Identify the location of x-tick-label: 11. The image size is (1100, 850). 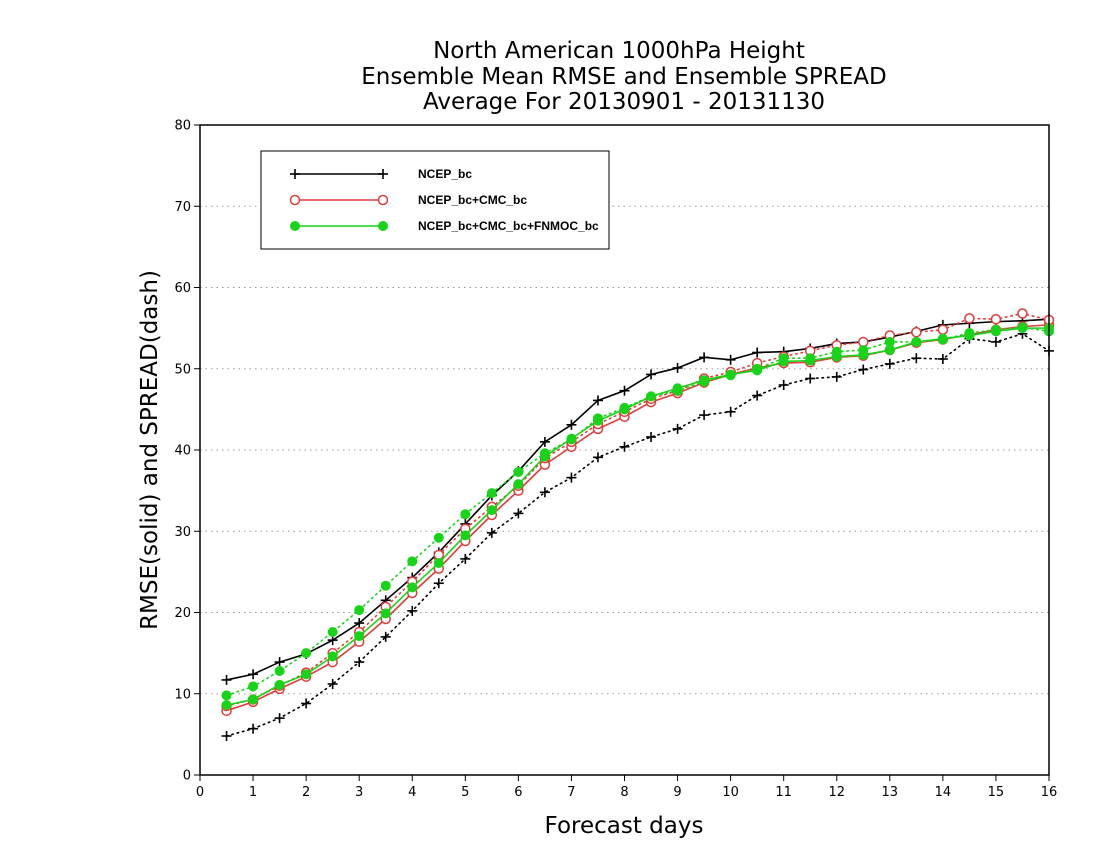
(783, 792).